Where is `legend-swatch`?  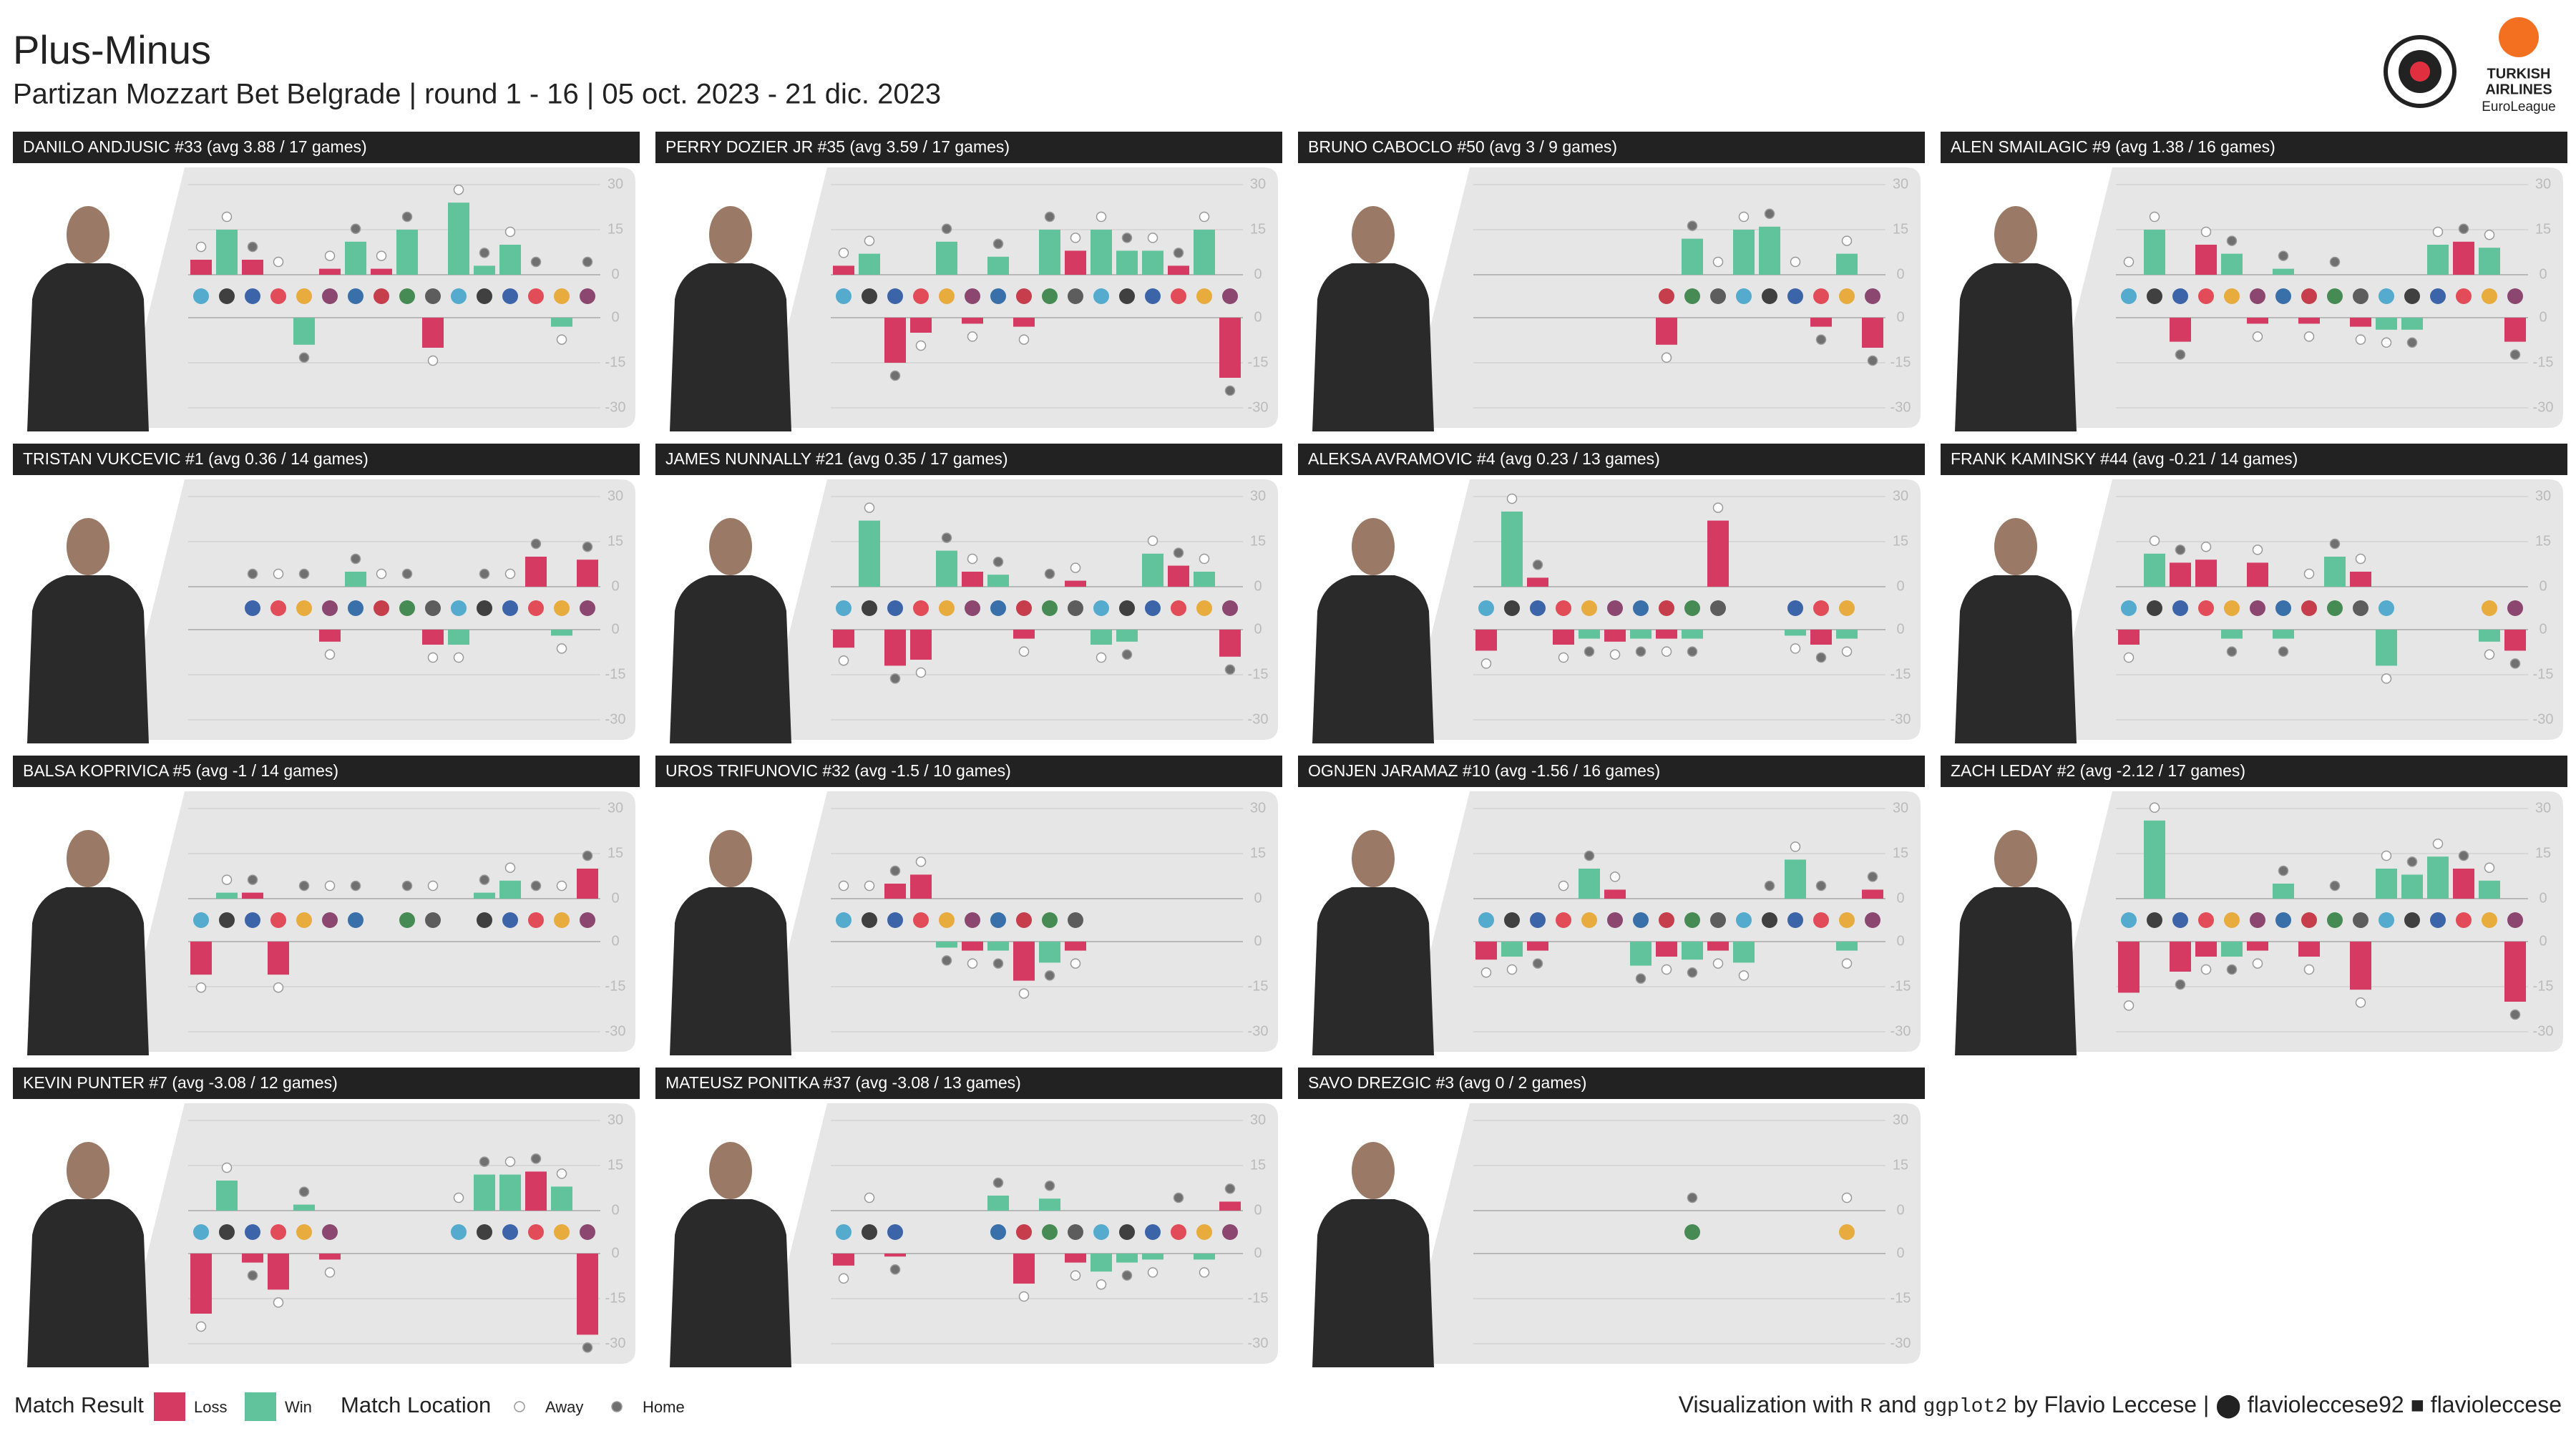 legend-swatch is located at coordinates (260, 1406).